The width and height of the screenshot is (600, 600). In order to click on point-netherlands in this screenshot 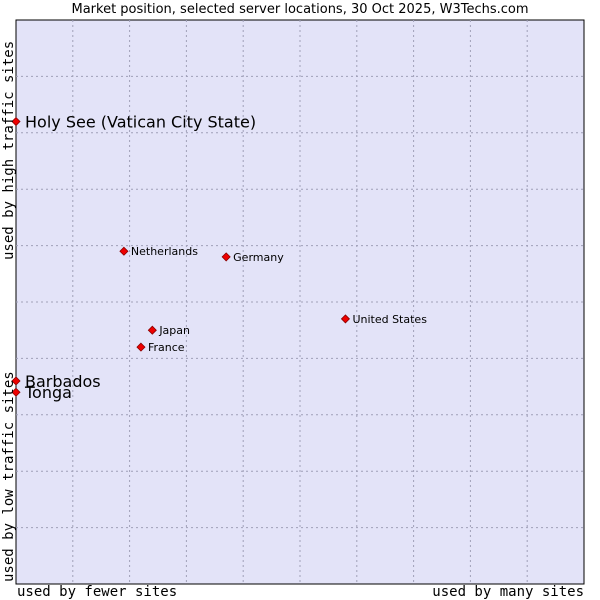, I will do `click(124, 251)`.